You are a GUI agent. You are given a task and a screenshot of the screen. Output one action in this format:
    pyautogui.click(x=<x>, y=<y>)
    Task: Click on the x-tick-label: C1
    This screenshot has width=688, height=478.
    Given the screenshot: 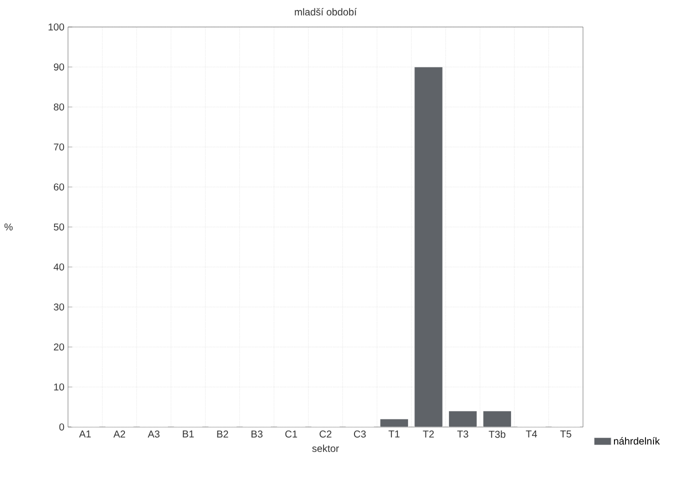 What is the action you would take?
    pyautogui.click(x=291, y=434)
    